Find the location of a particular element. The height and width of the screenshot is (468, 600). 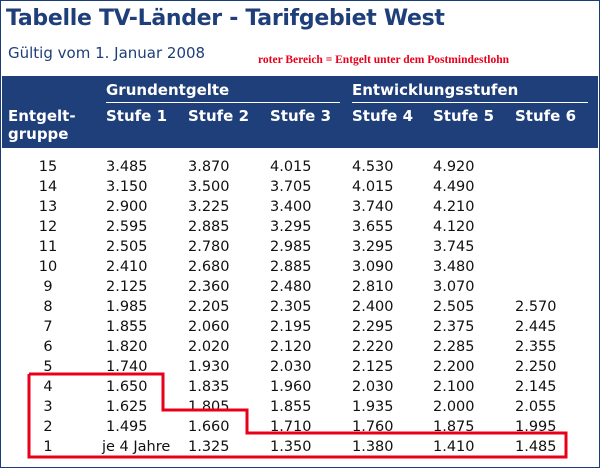

cell-stufe-3: 3.295 is located at coordinates (291, 227).